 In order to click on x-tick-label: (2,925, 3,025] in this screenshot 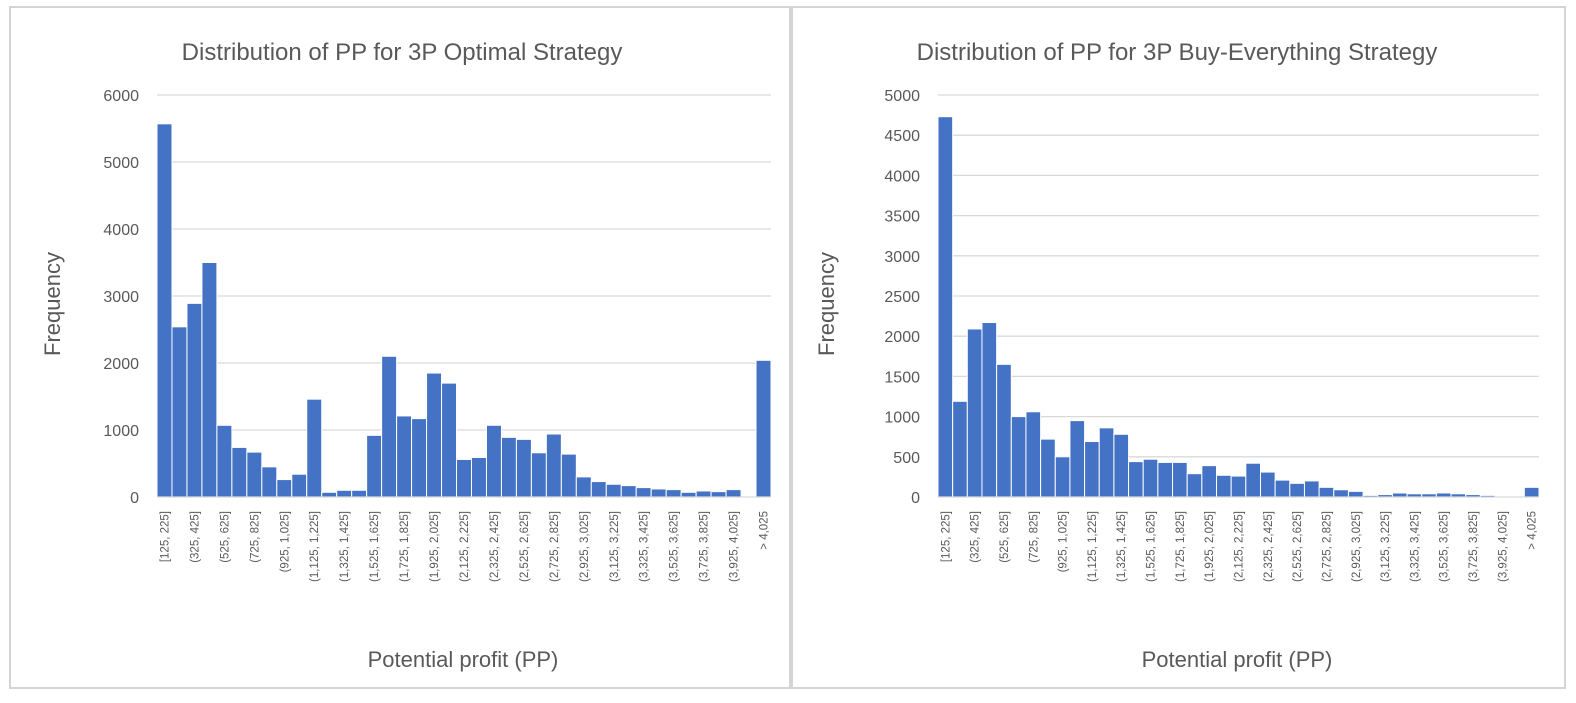, I will do `click(1357, 546)`.